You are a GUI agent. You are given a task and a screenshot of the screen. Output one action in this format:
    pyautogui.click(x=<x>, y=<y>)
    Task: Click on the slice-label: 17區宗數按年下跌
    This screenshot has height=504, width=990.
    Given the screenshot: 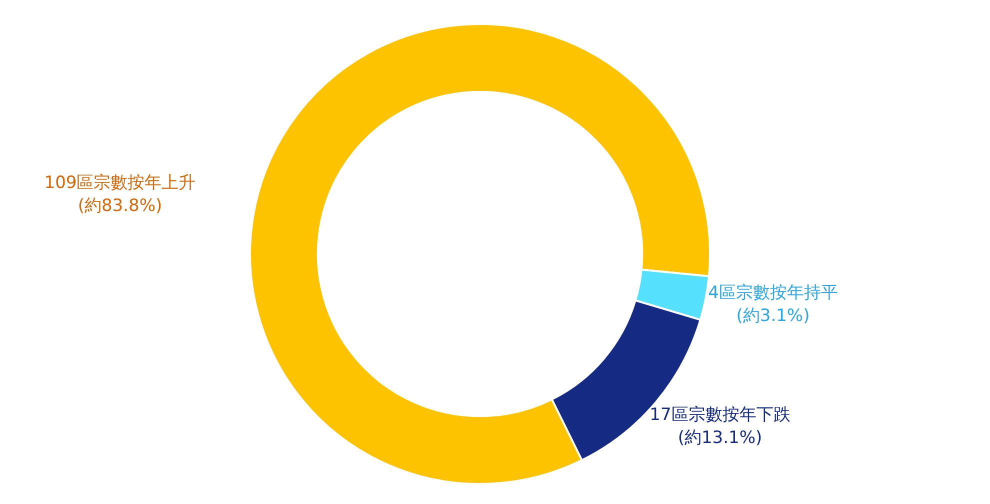 What is the action you would take?
    pyautogui.click(x=720, y=415)
    